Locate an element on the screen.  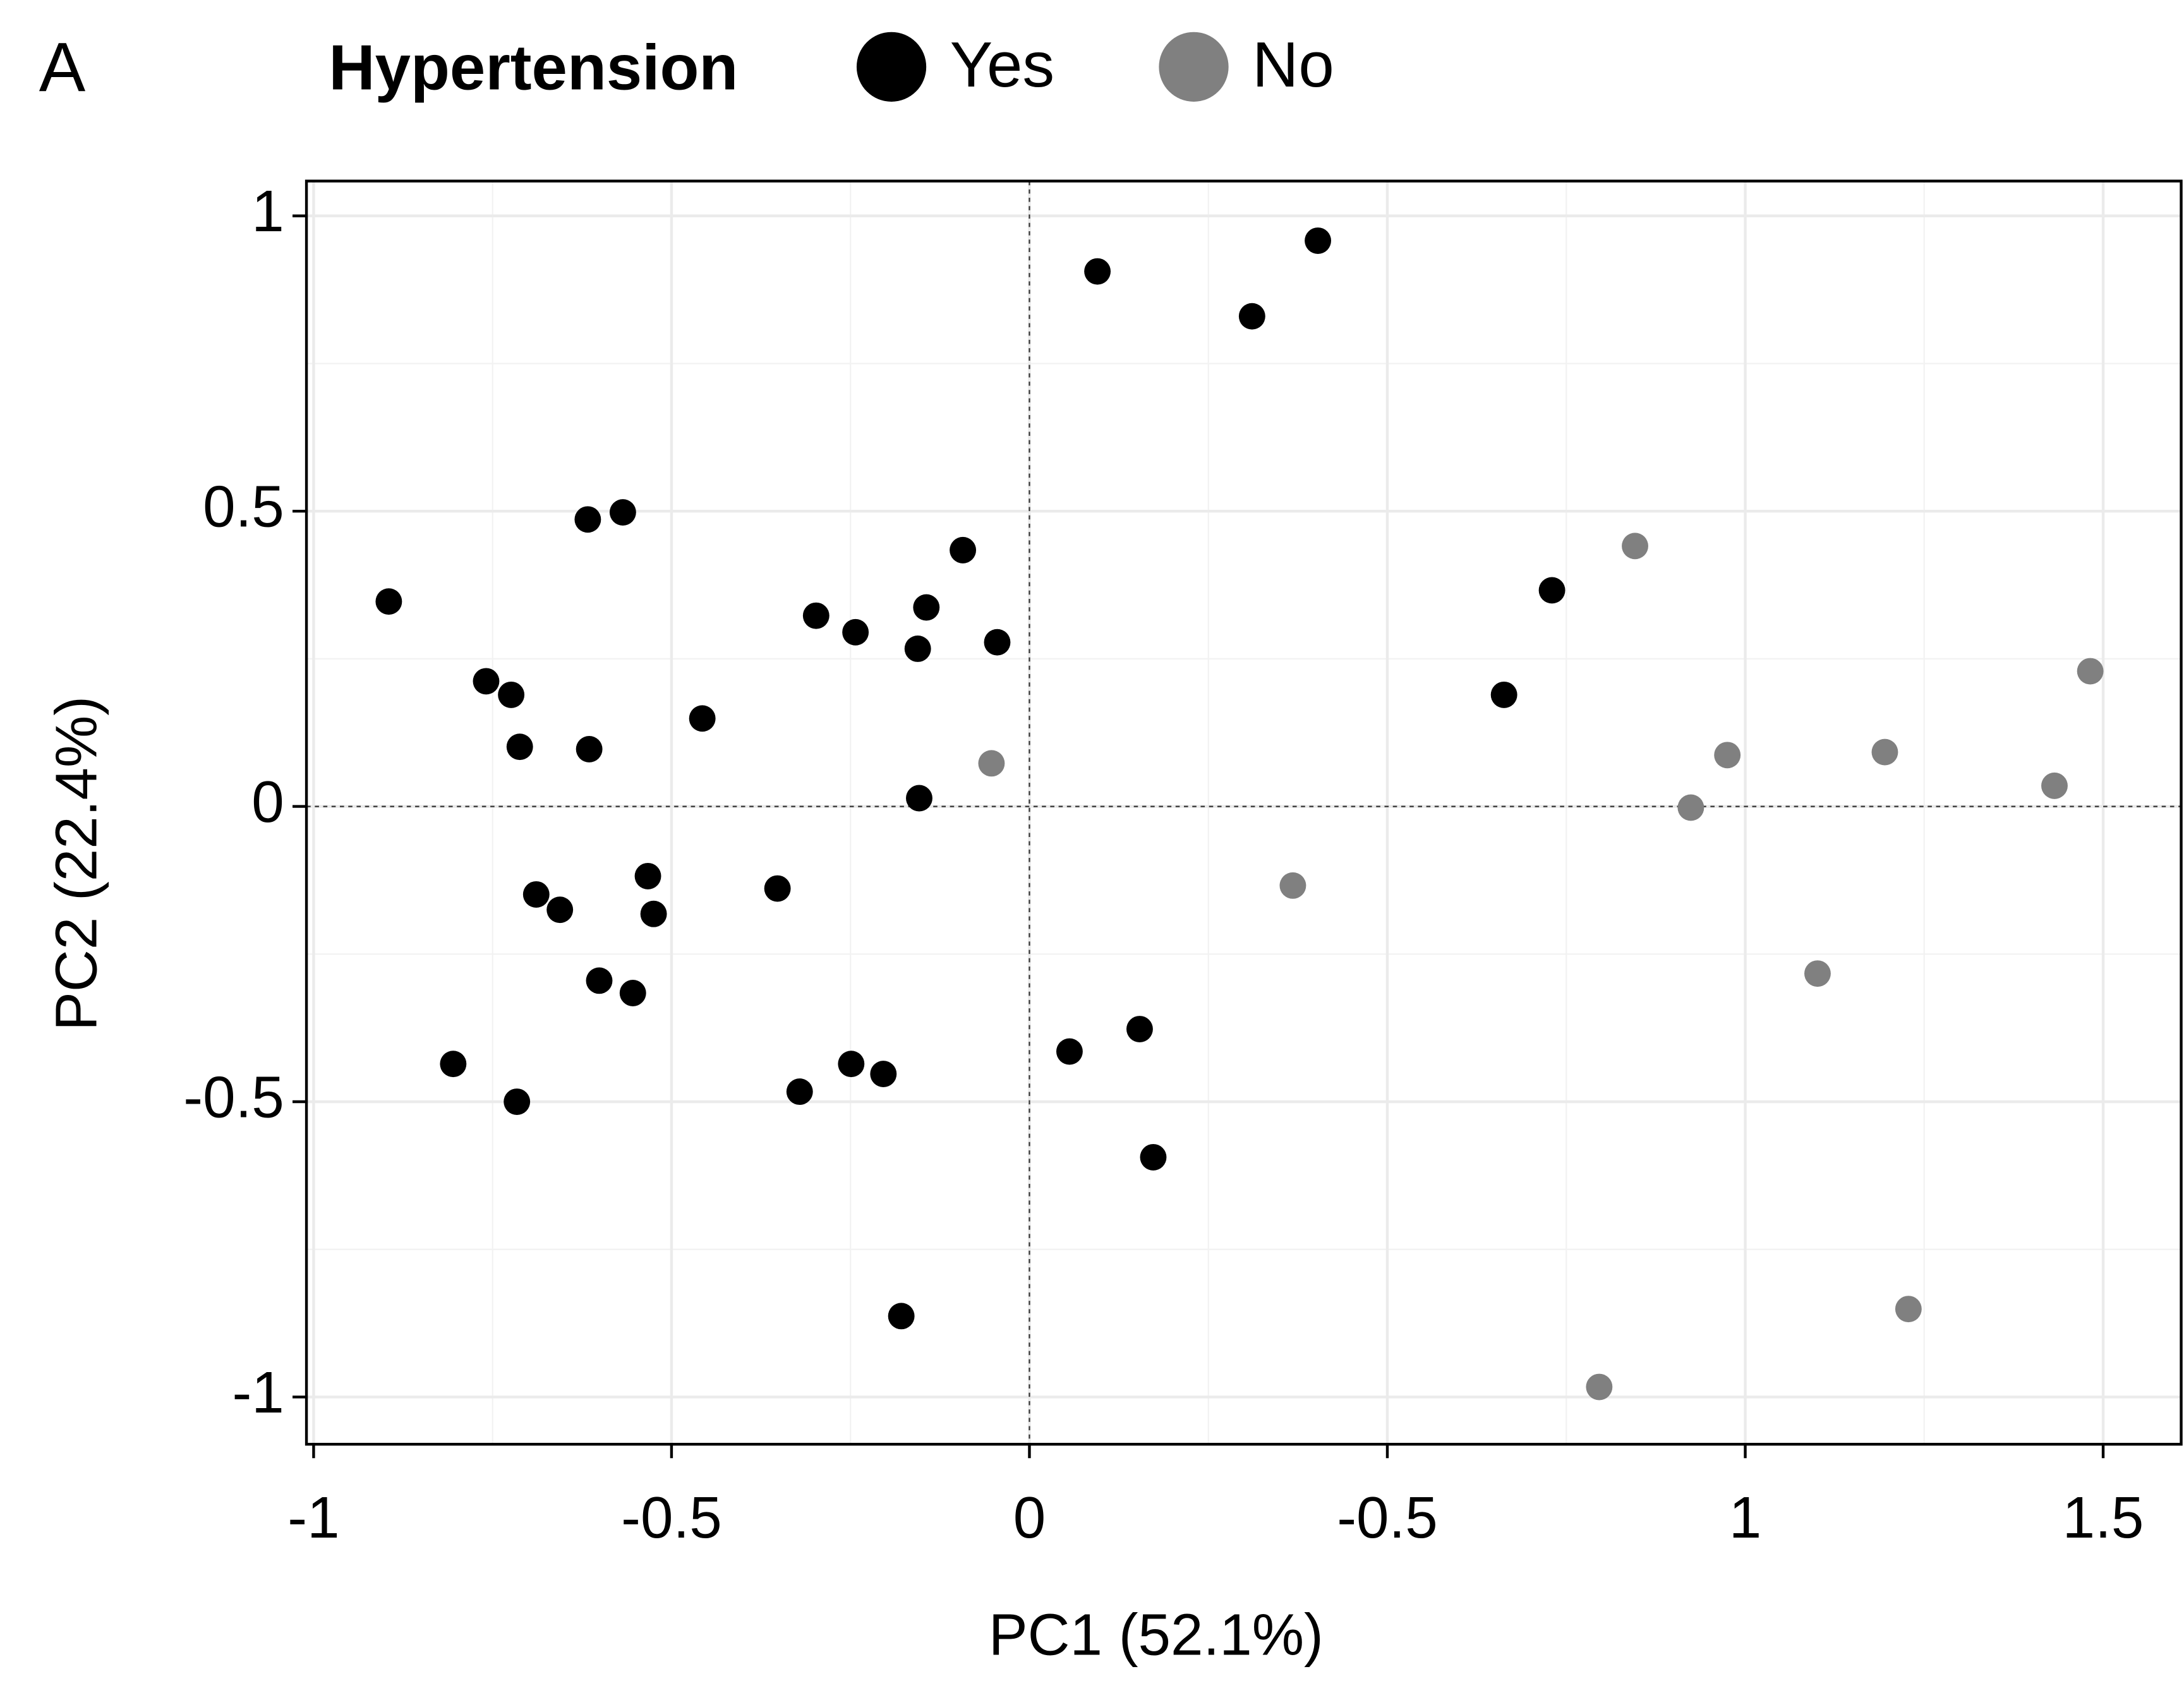
legend-label: No is located at coordinates (1293, 64).